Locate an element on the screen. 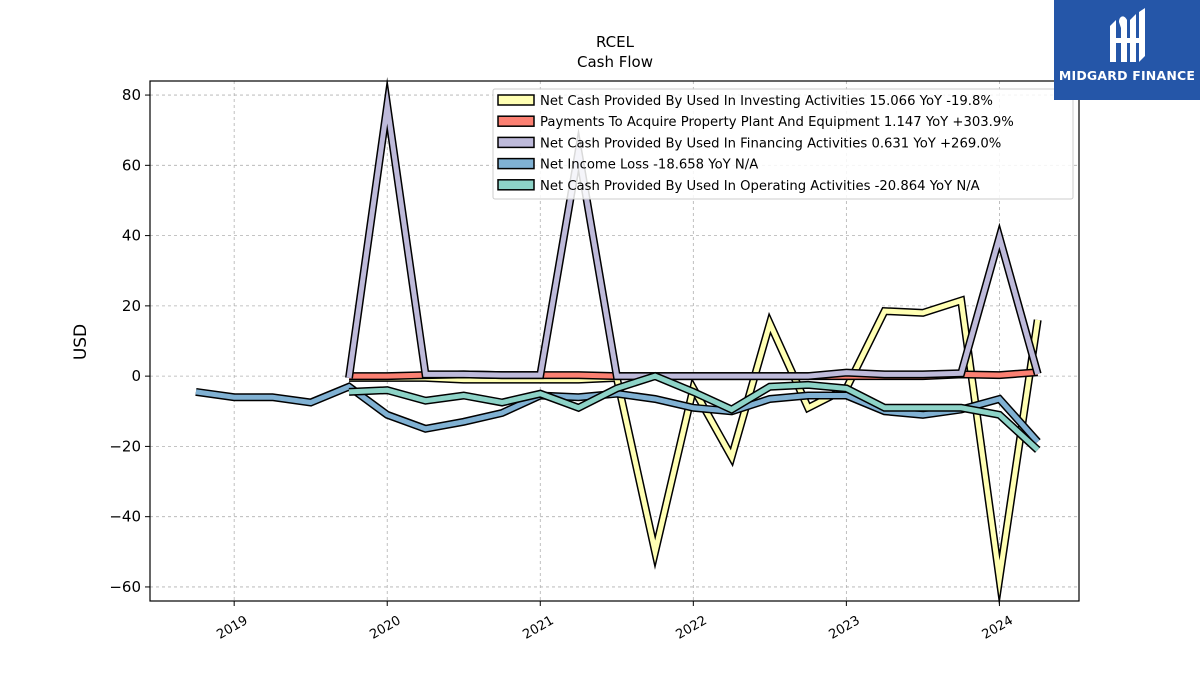 This screenshot has width=1200, height=675. x-tick-label: 2020 is located at coordinates (385, 628).